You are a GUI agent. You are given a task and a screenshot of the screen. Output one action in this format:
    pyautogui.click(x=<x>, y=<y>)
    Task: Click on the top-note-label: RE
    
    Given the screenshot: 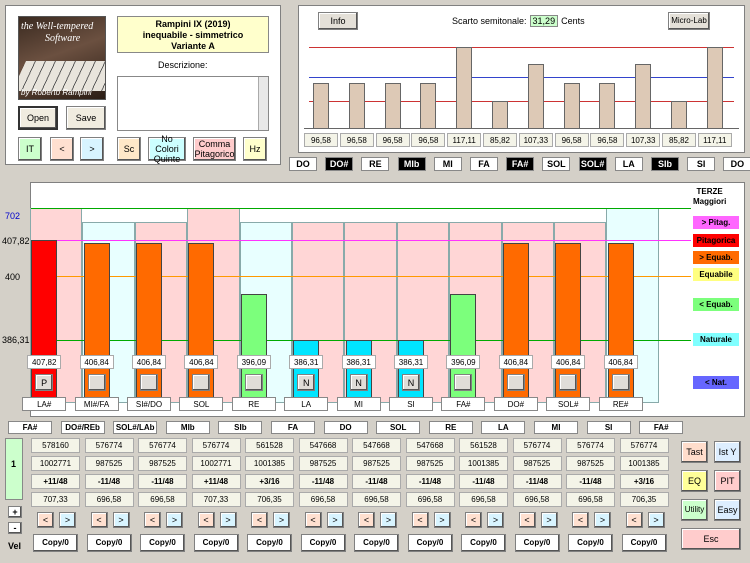 What is the action you would take?
    pyautogui.click(x=375, y=164)
    